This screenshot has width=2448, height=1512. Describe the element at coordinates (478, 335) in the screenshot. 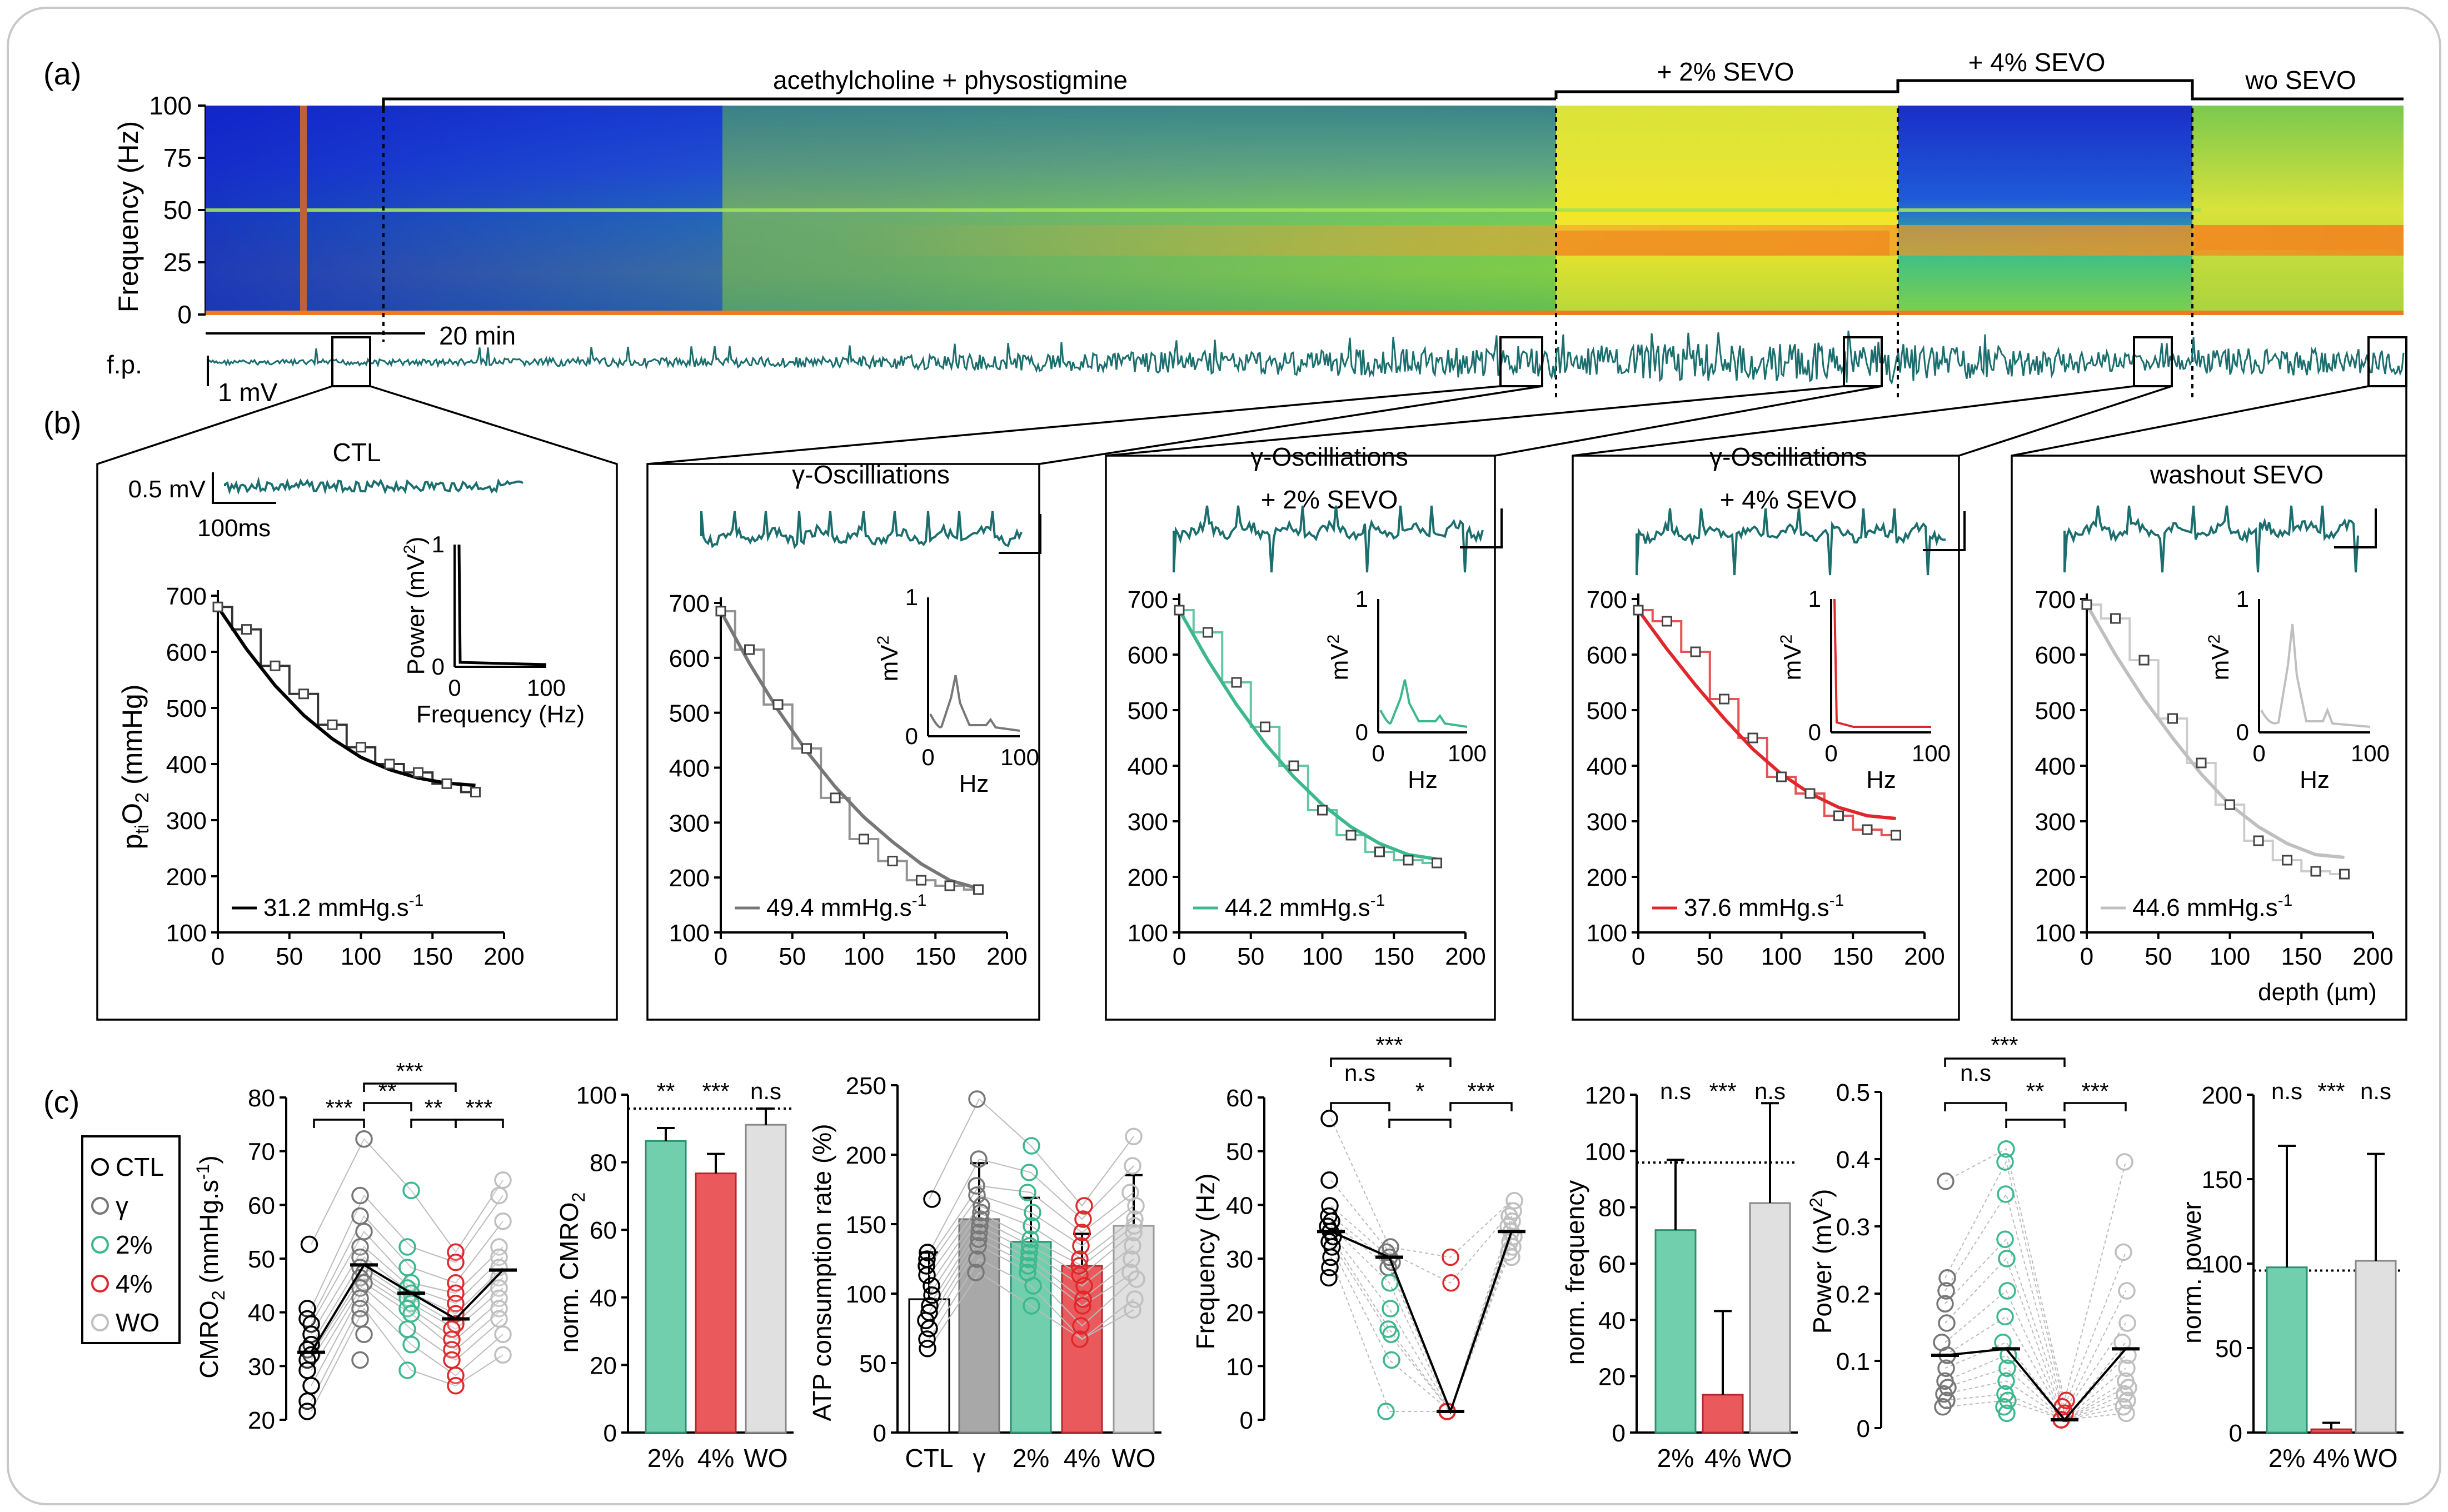

I see `time-scale-label: 20 min` at that location.